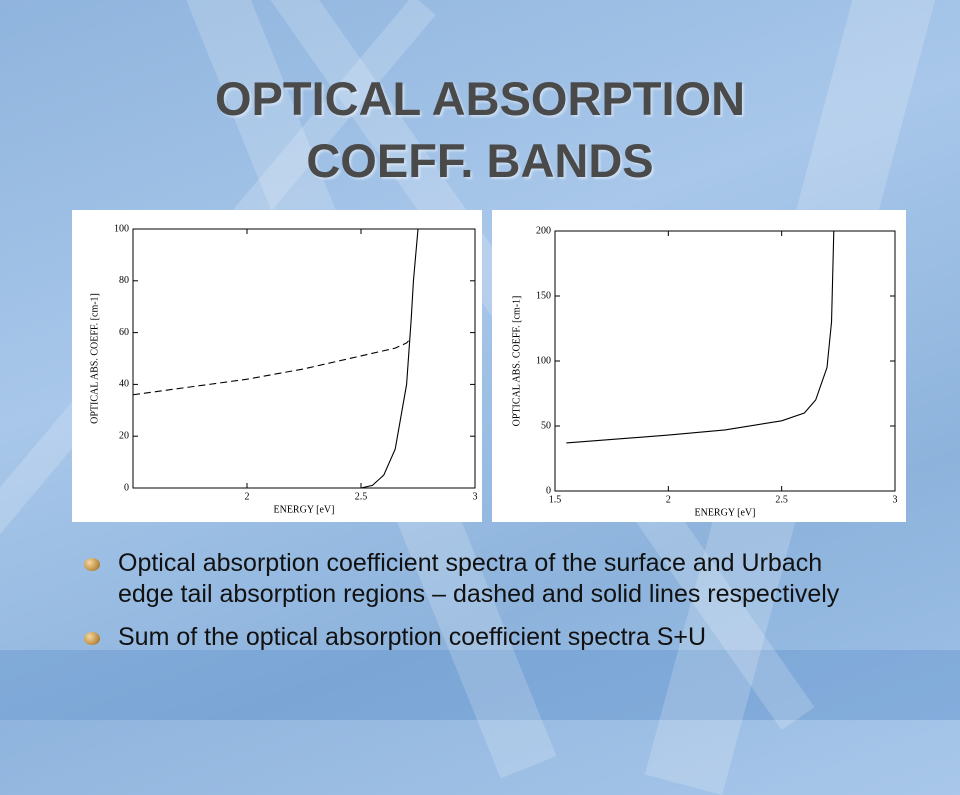  Describe the element at coordinates (124, 435) in the screenshot. I see `y-tick-label: 20` at that location.